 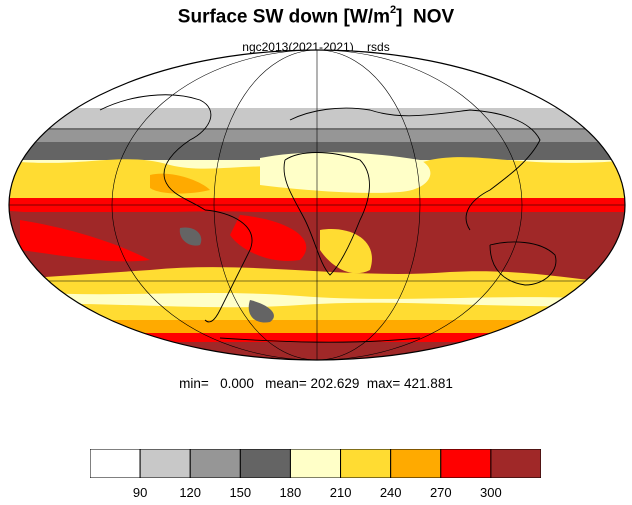 What do you see at coordinates (378, 47) in the screenshot?
I see `variable-label: rsds` at bounding box center [378, 47].